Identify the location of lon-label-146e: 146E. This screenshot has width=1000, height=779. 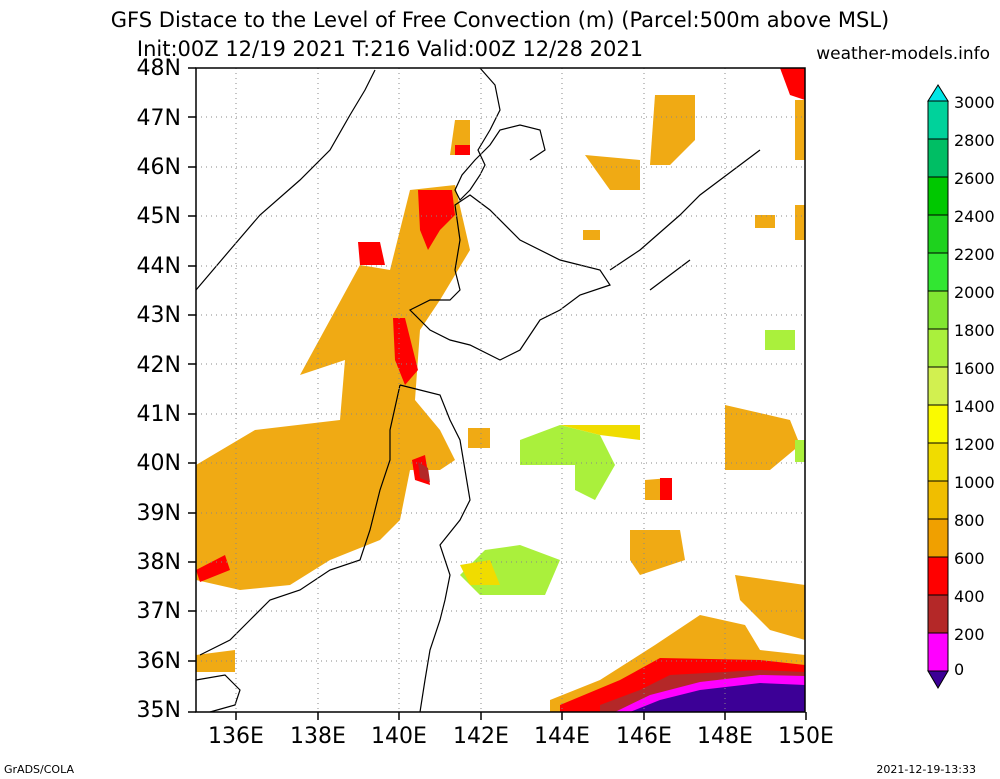
(644, 736).